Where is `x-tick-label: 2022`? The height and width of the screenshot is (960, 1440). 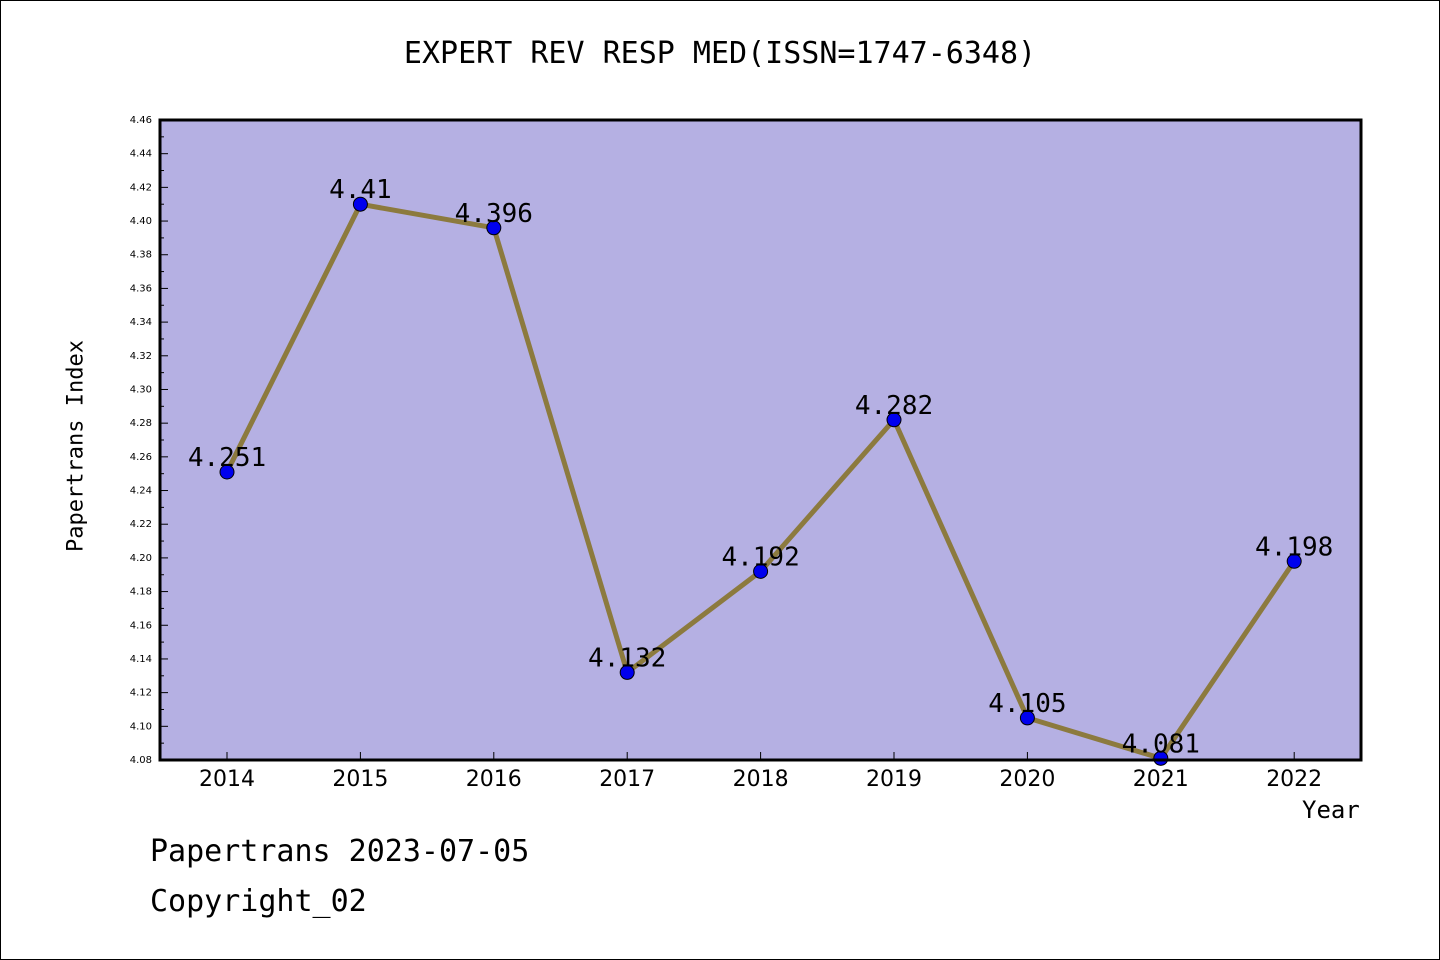
x-tick-label: 2022 is located at coordinates (1294, 779).